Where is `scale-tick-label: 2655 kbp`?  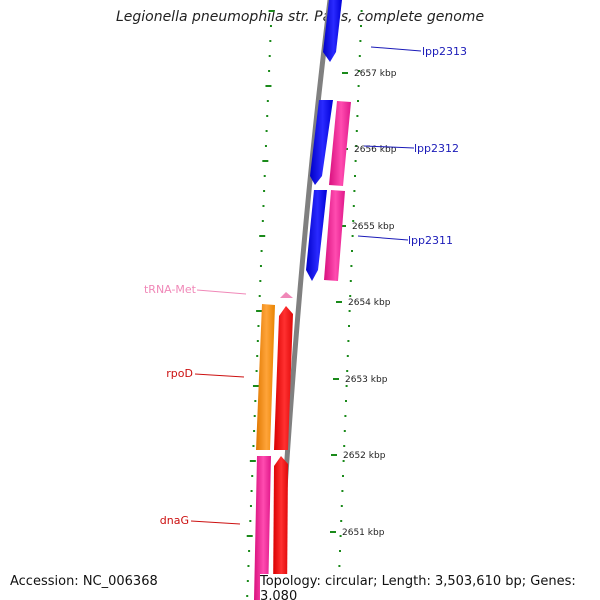 scale-tick-label: 2655 kbp is located at coordinates (373, 227).